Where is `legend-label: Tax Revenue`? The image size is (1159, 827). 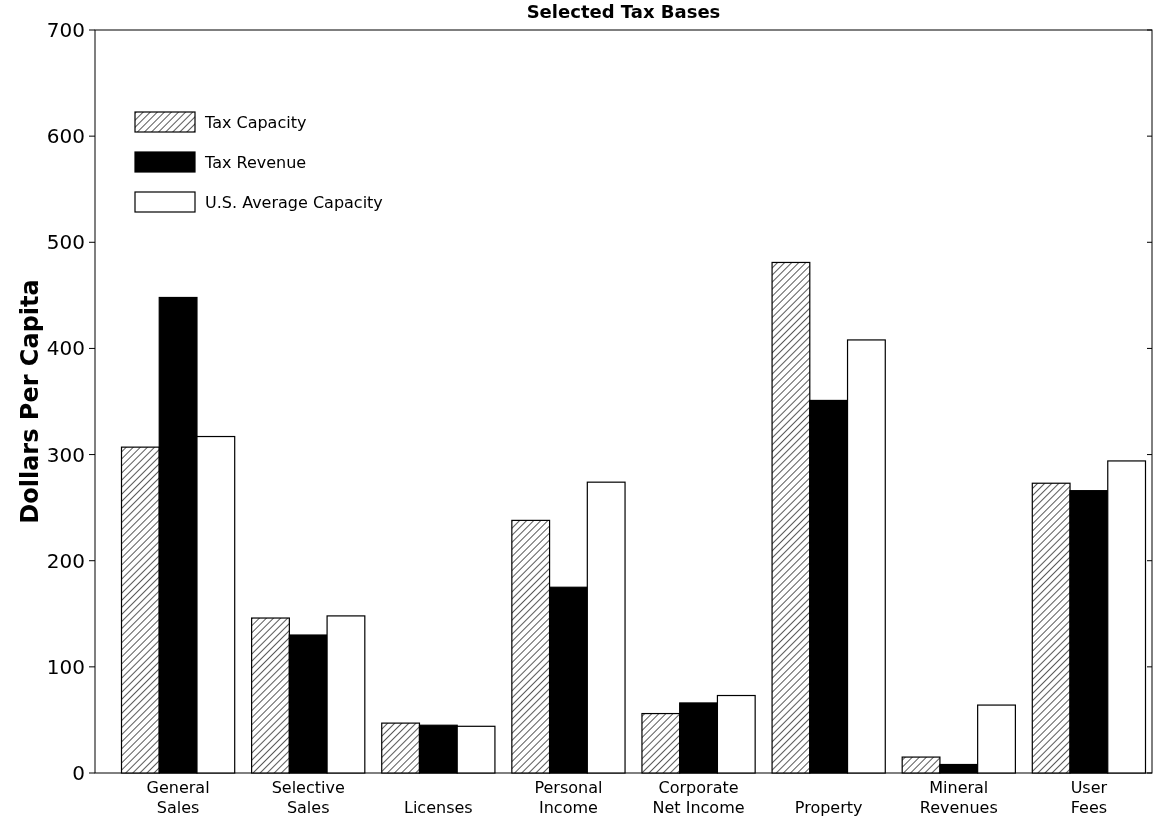 legend-label: Tax Revenue is located at coordinates (255, 162).